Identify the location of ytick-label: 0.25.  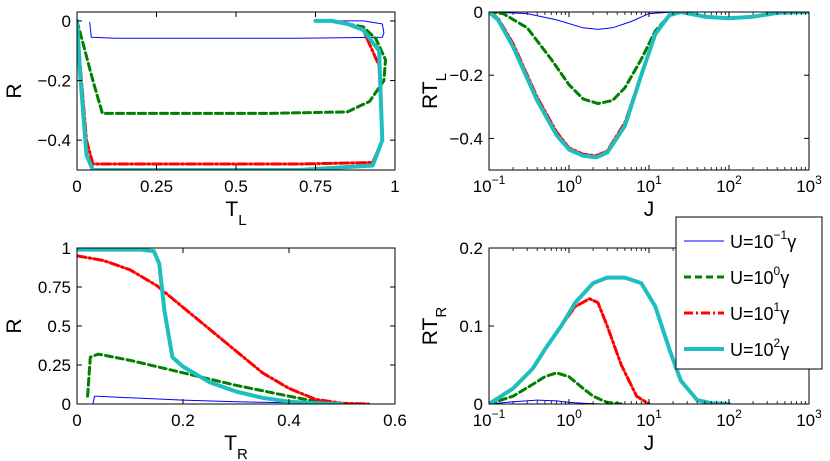
(54, 365).